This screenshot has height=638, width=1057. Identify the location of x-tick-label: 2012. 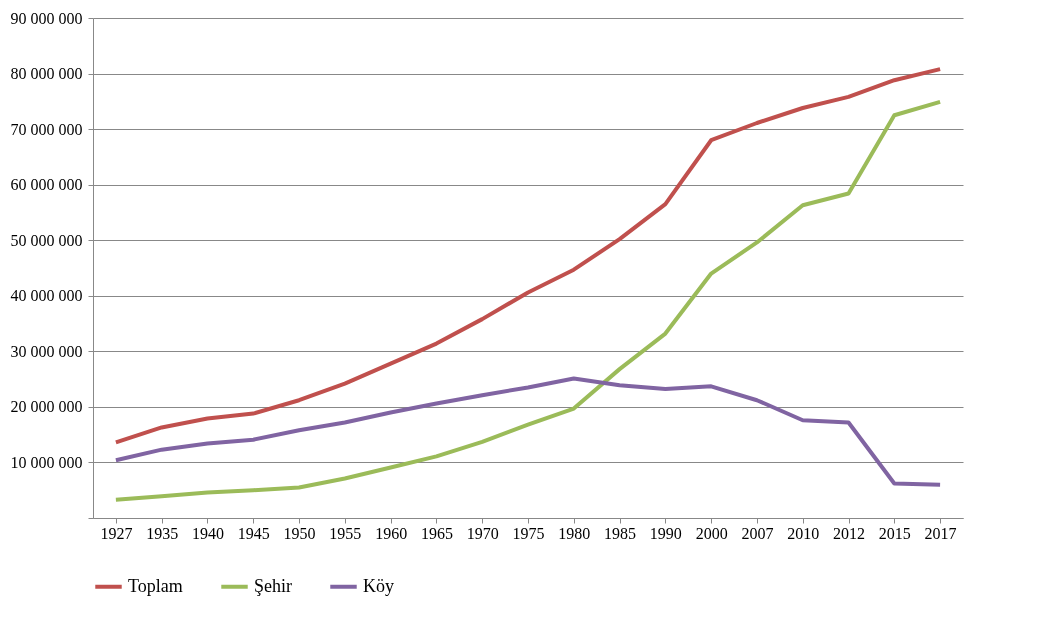
(849, 533).